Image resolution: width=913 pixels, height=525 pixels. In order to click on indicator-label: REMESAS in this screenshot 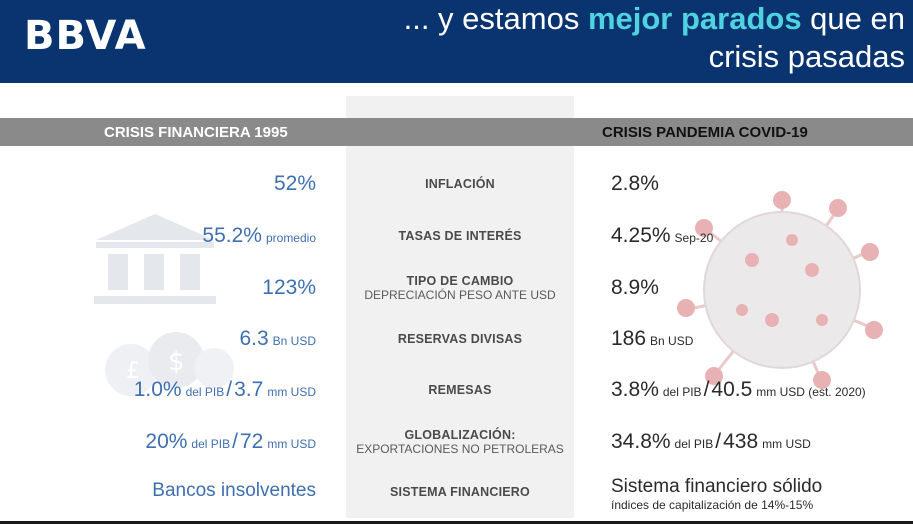, I will do `click(460, 390)`.